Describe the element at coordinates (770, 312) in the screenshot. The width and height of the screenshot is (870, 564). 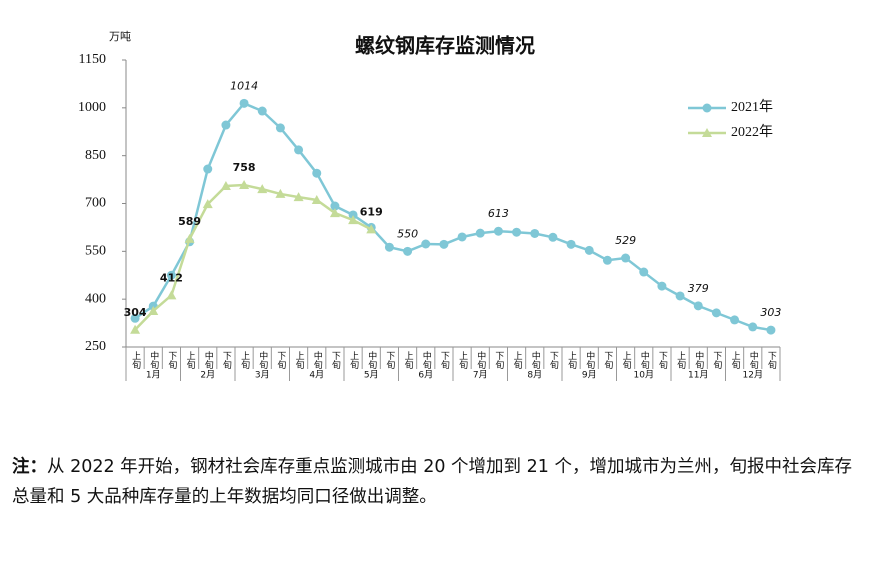
I see `data-label: 303` at that location.